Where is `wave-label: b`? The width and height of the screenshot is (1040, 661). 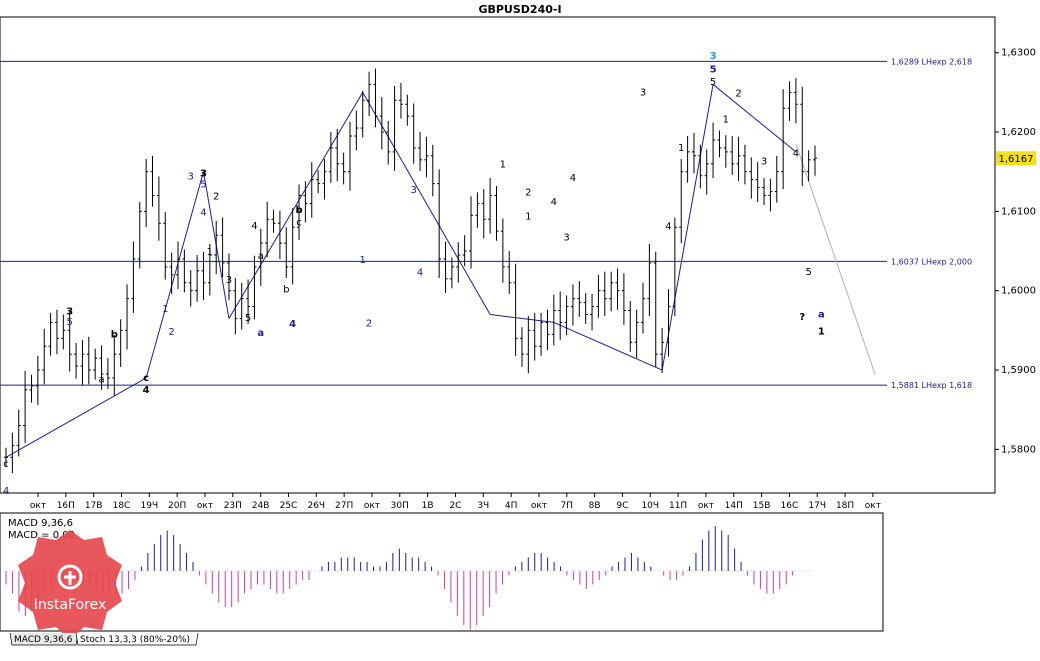
wave-label: b is located at coordinates (114, 335).